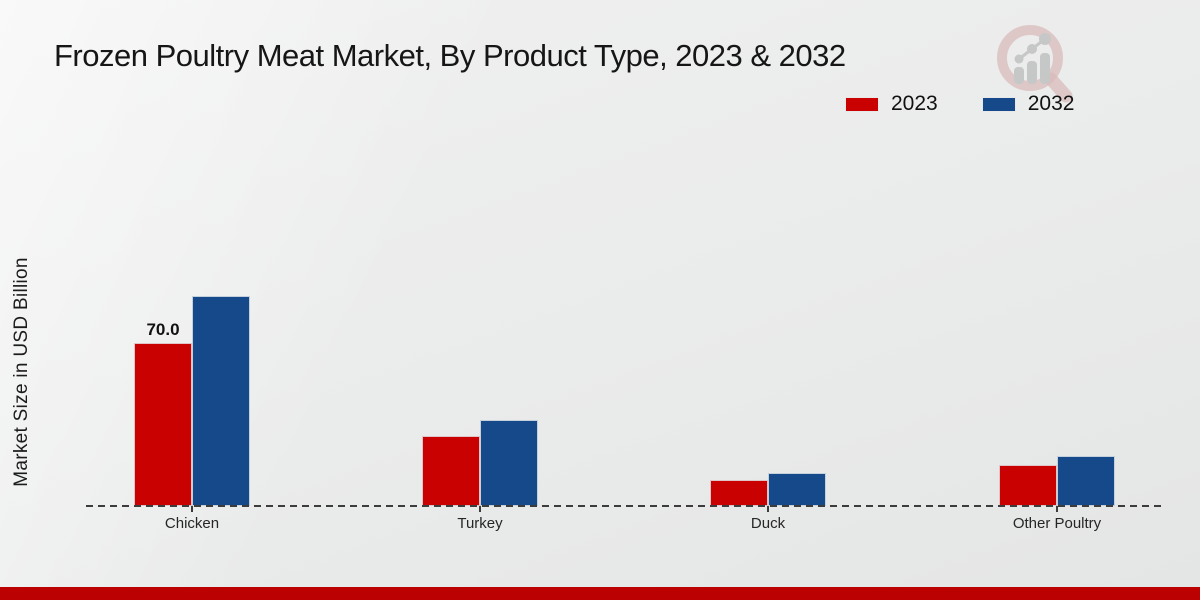  Describe the element at coordinates (998, 104) in the screenshot. I see `legend-swatch-2032` at that location.